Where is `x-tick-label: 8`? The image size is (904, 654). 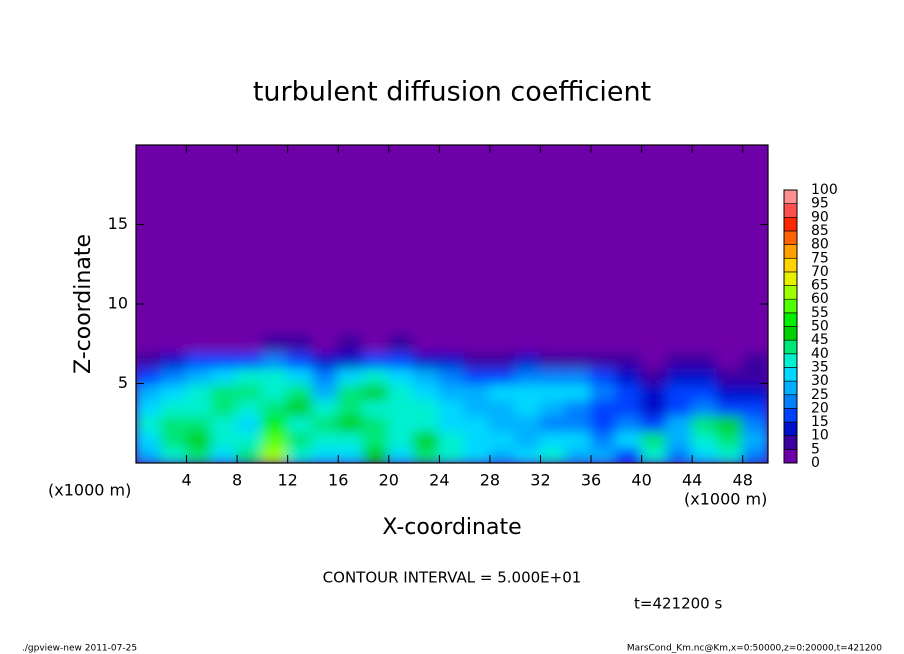 x-tick-label: 8 is located at coordinates (237, 480).